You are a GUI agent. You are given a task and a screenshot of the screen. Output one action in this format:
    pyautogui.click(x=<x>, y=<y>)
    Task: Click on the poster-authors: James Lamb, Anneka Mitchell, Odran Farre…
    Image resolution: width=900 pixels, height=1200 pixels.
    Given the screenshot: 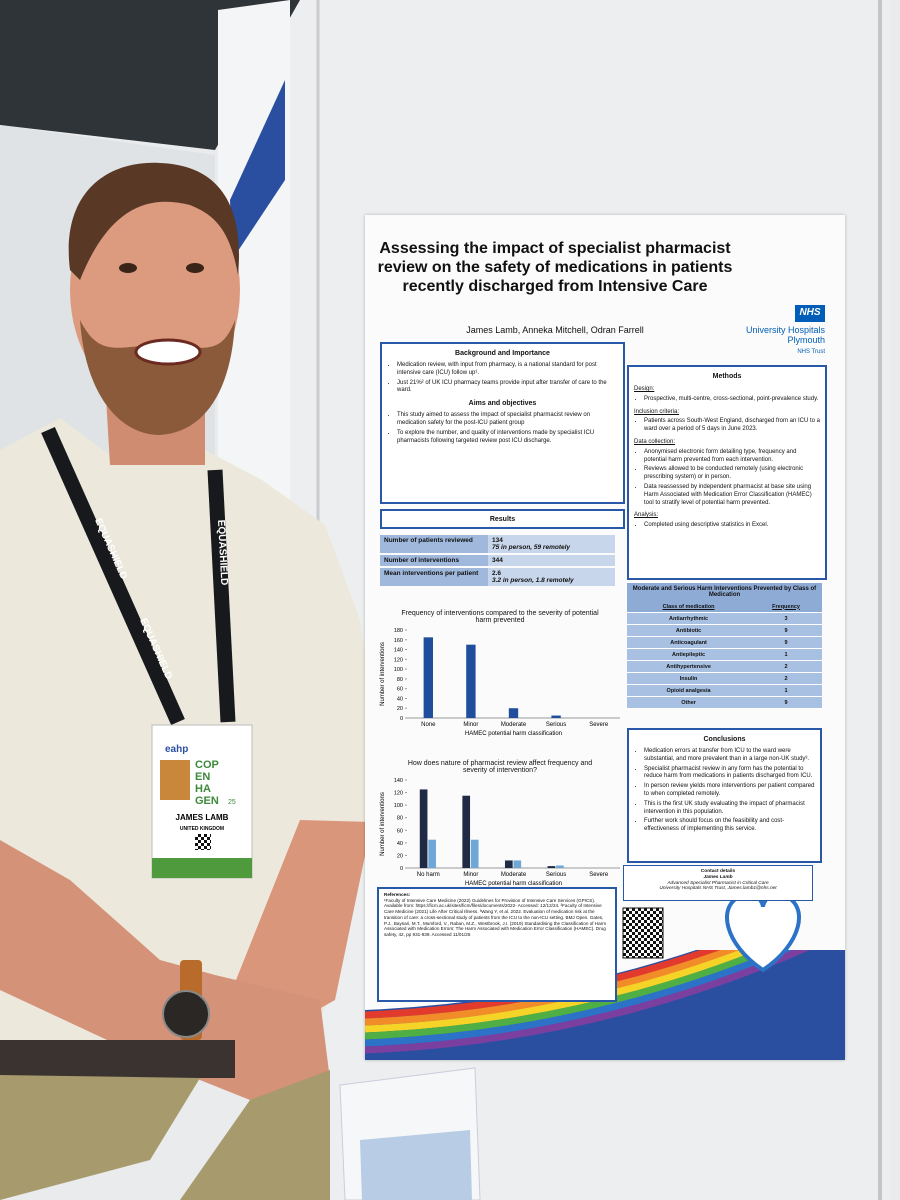 What is the action you would take?
    pyautogui.click(x=555, y=330)
    